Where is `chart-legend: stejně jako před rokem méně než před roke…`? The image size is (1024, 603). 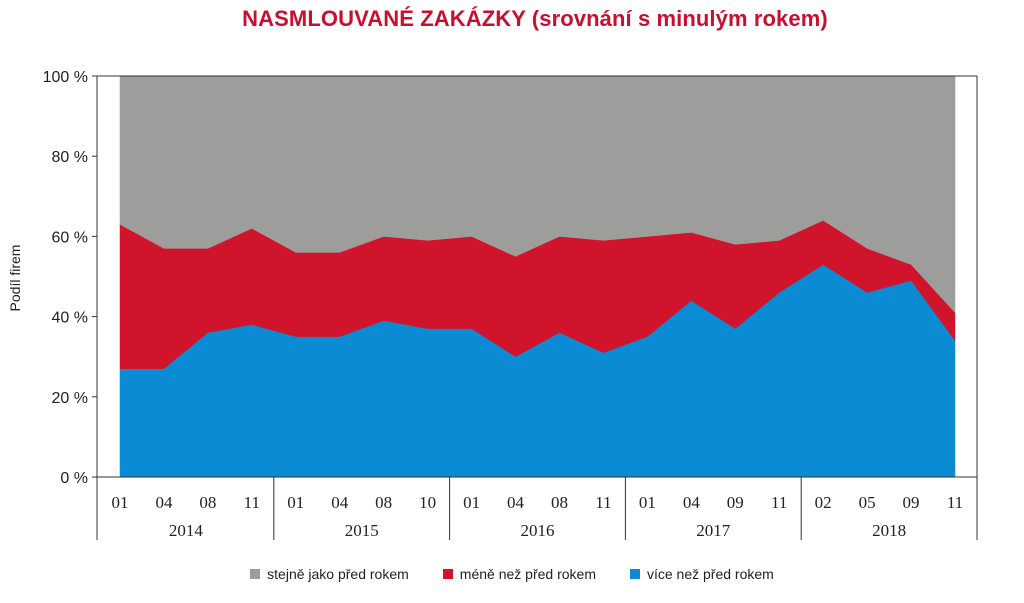
chart-legend: stejně jako před rokem méně než před roke… is located at coordinates (512, 574).